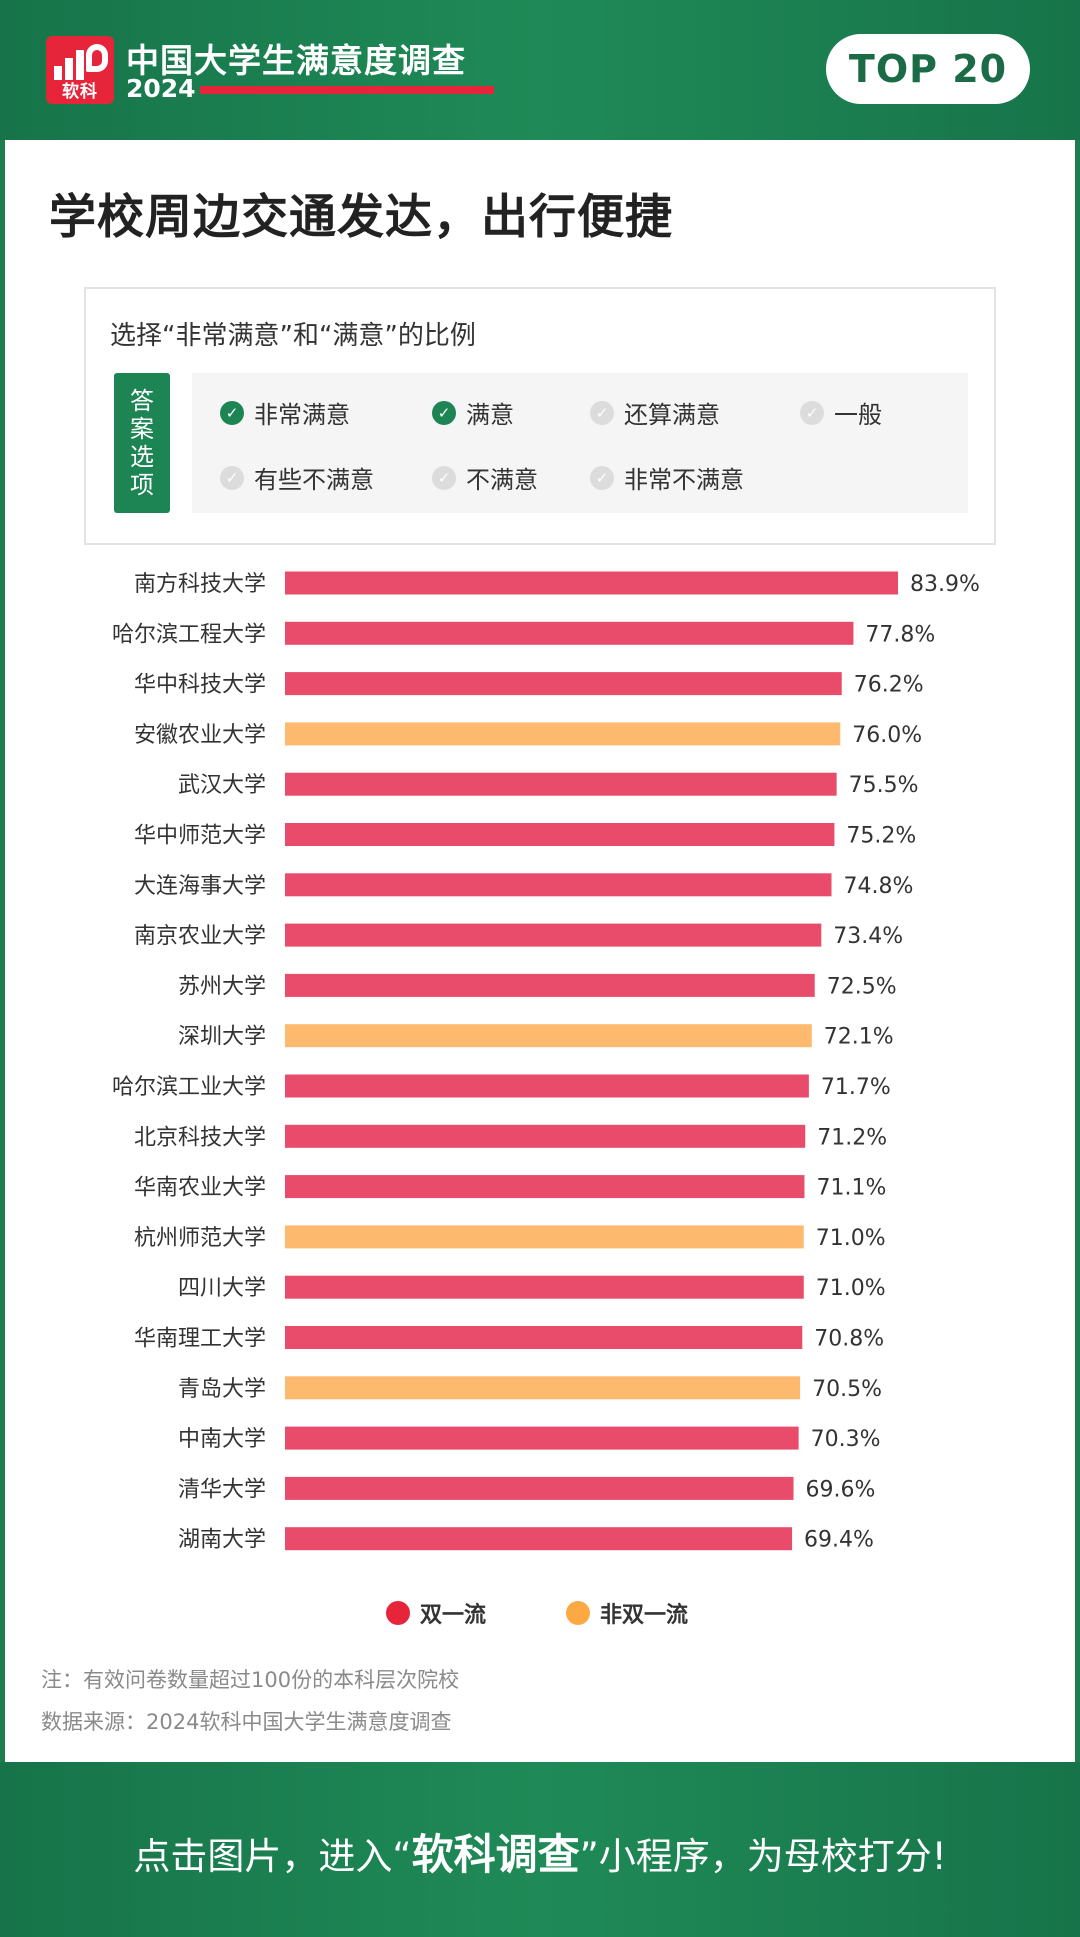  Describe the element at coordinates (222, 1439) in the screenshot. I see `category-label: 中南大学` at that location.